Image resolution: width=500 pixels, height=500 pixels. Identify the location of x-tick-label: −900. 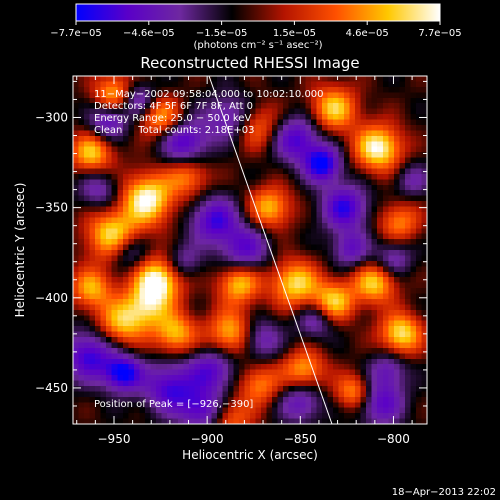
(207, 439).